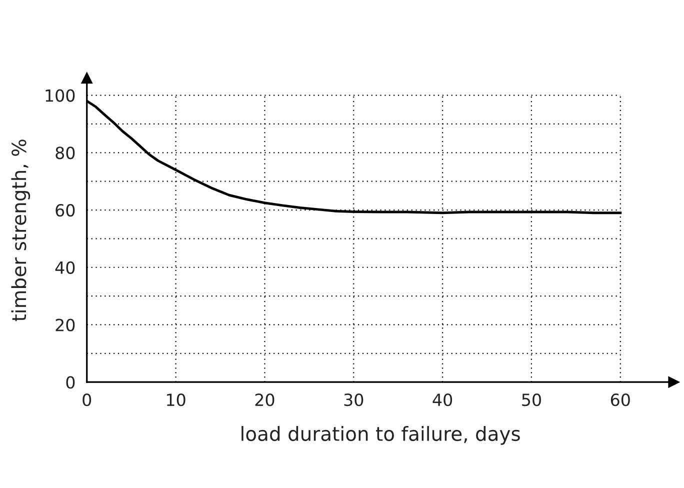 This screenshot has height=488, width=684. What do you see at coordinates (65, 267) in the screenshot?
I see `y-tick-label: 40` at bounding box center [65, 267].